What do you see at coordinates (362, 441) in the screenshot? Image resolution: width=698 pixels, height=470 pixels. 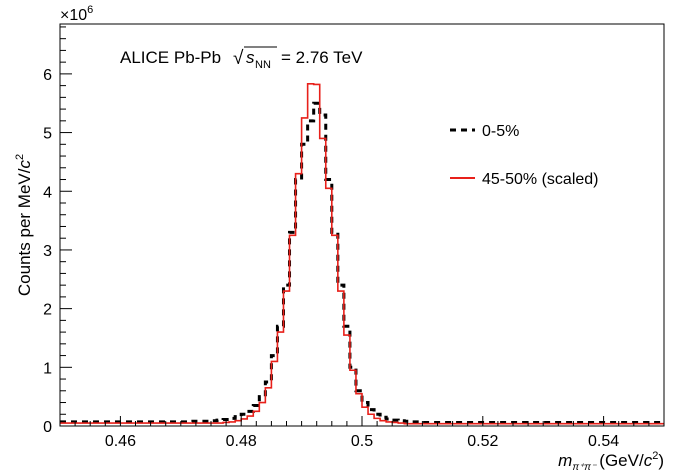 I see `x-tick-label: 0.5` at bounding box center [362, 441].